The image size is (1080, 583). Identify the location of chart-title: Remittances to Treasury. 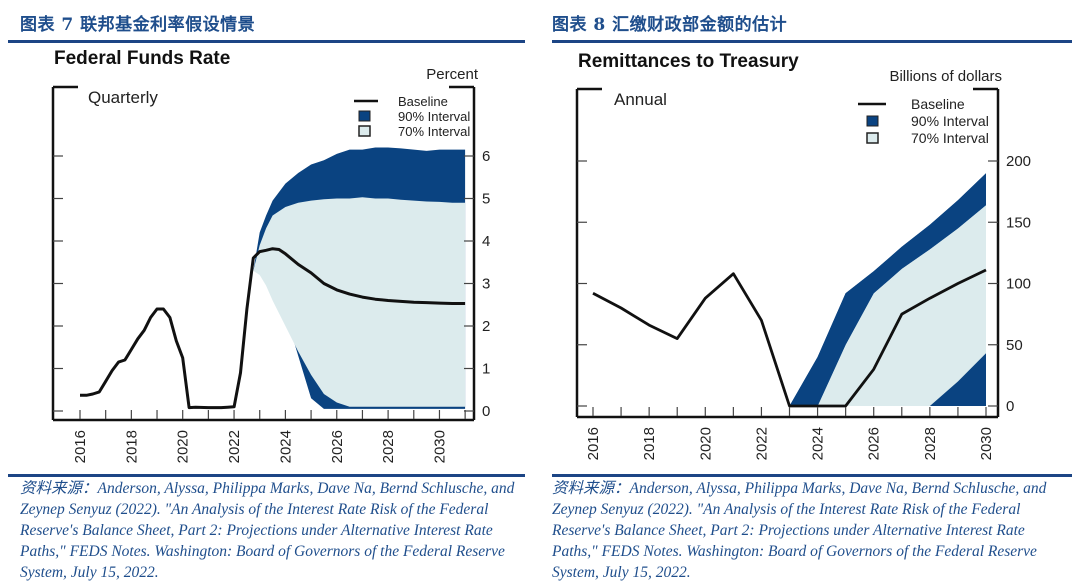
(688, 61).